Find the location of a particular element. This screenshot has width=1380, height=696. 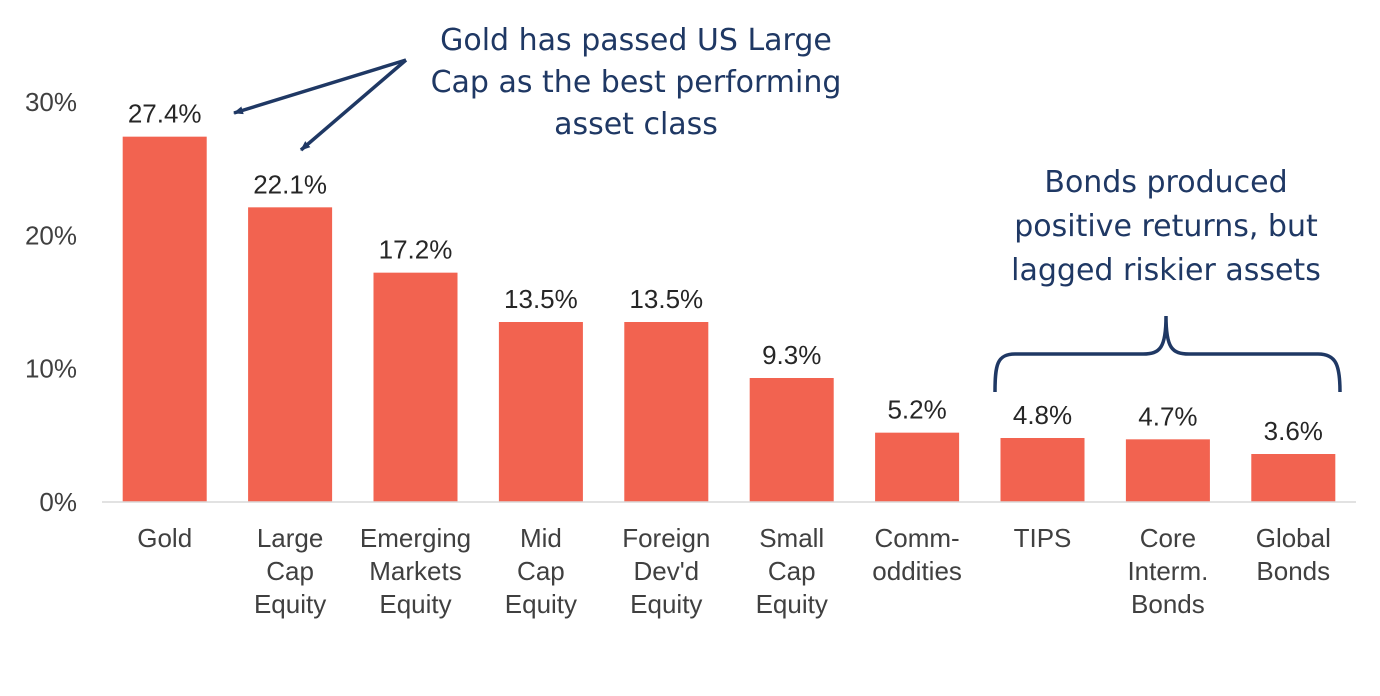

data-label: 5.2% is located at coordinates (916, 410).